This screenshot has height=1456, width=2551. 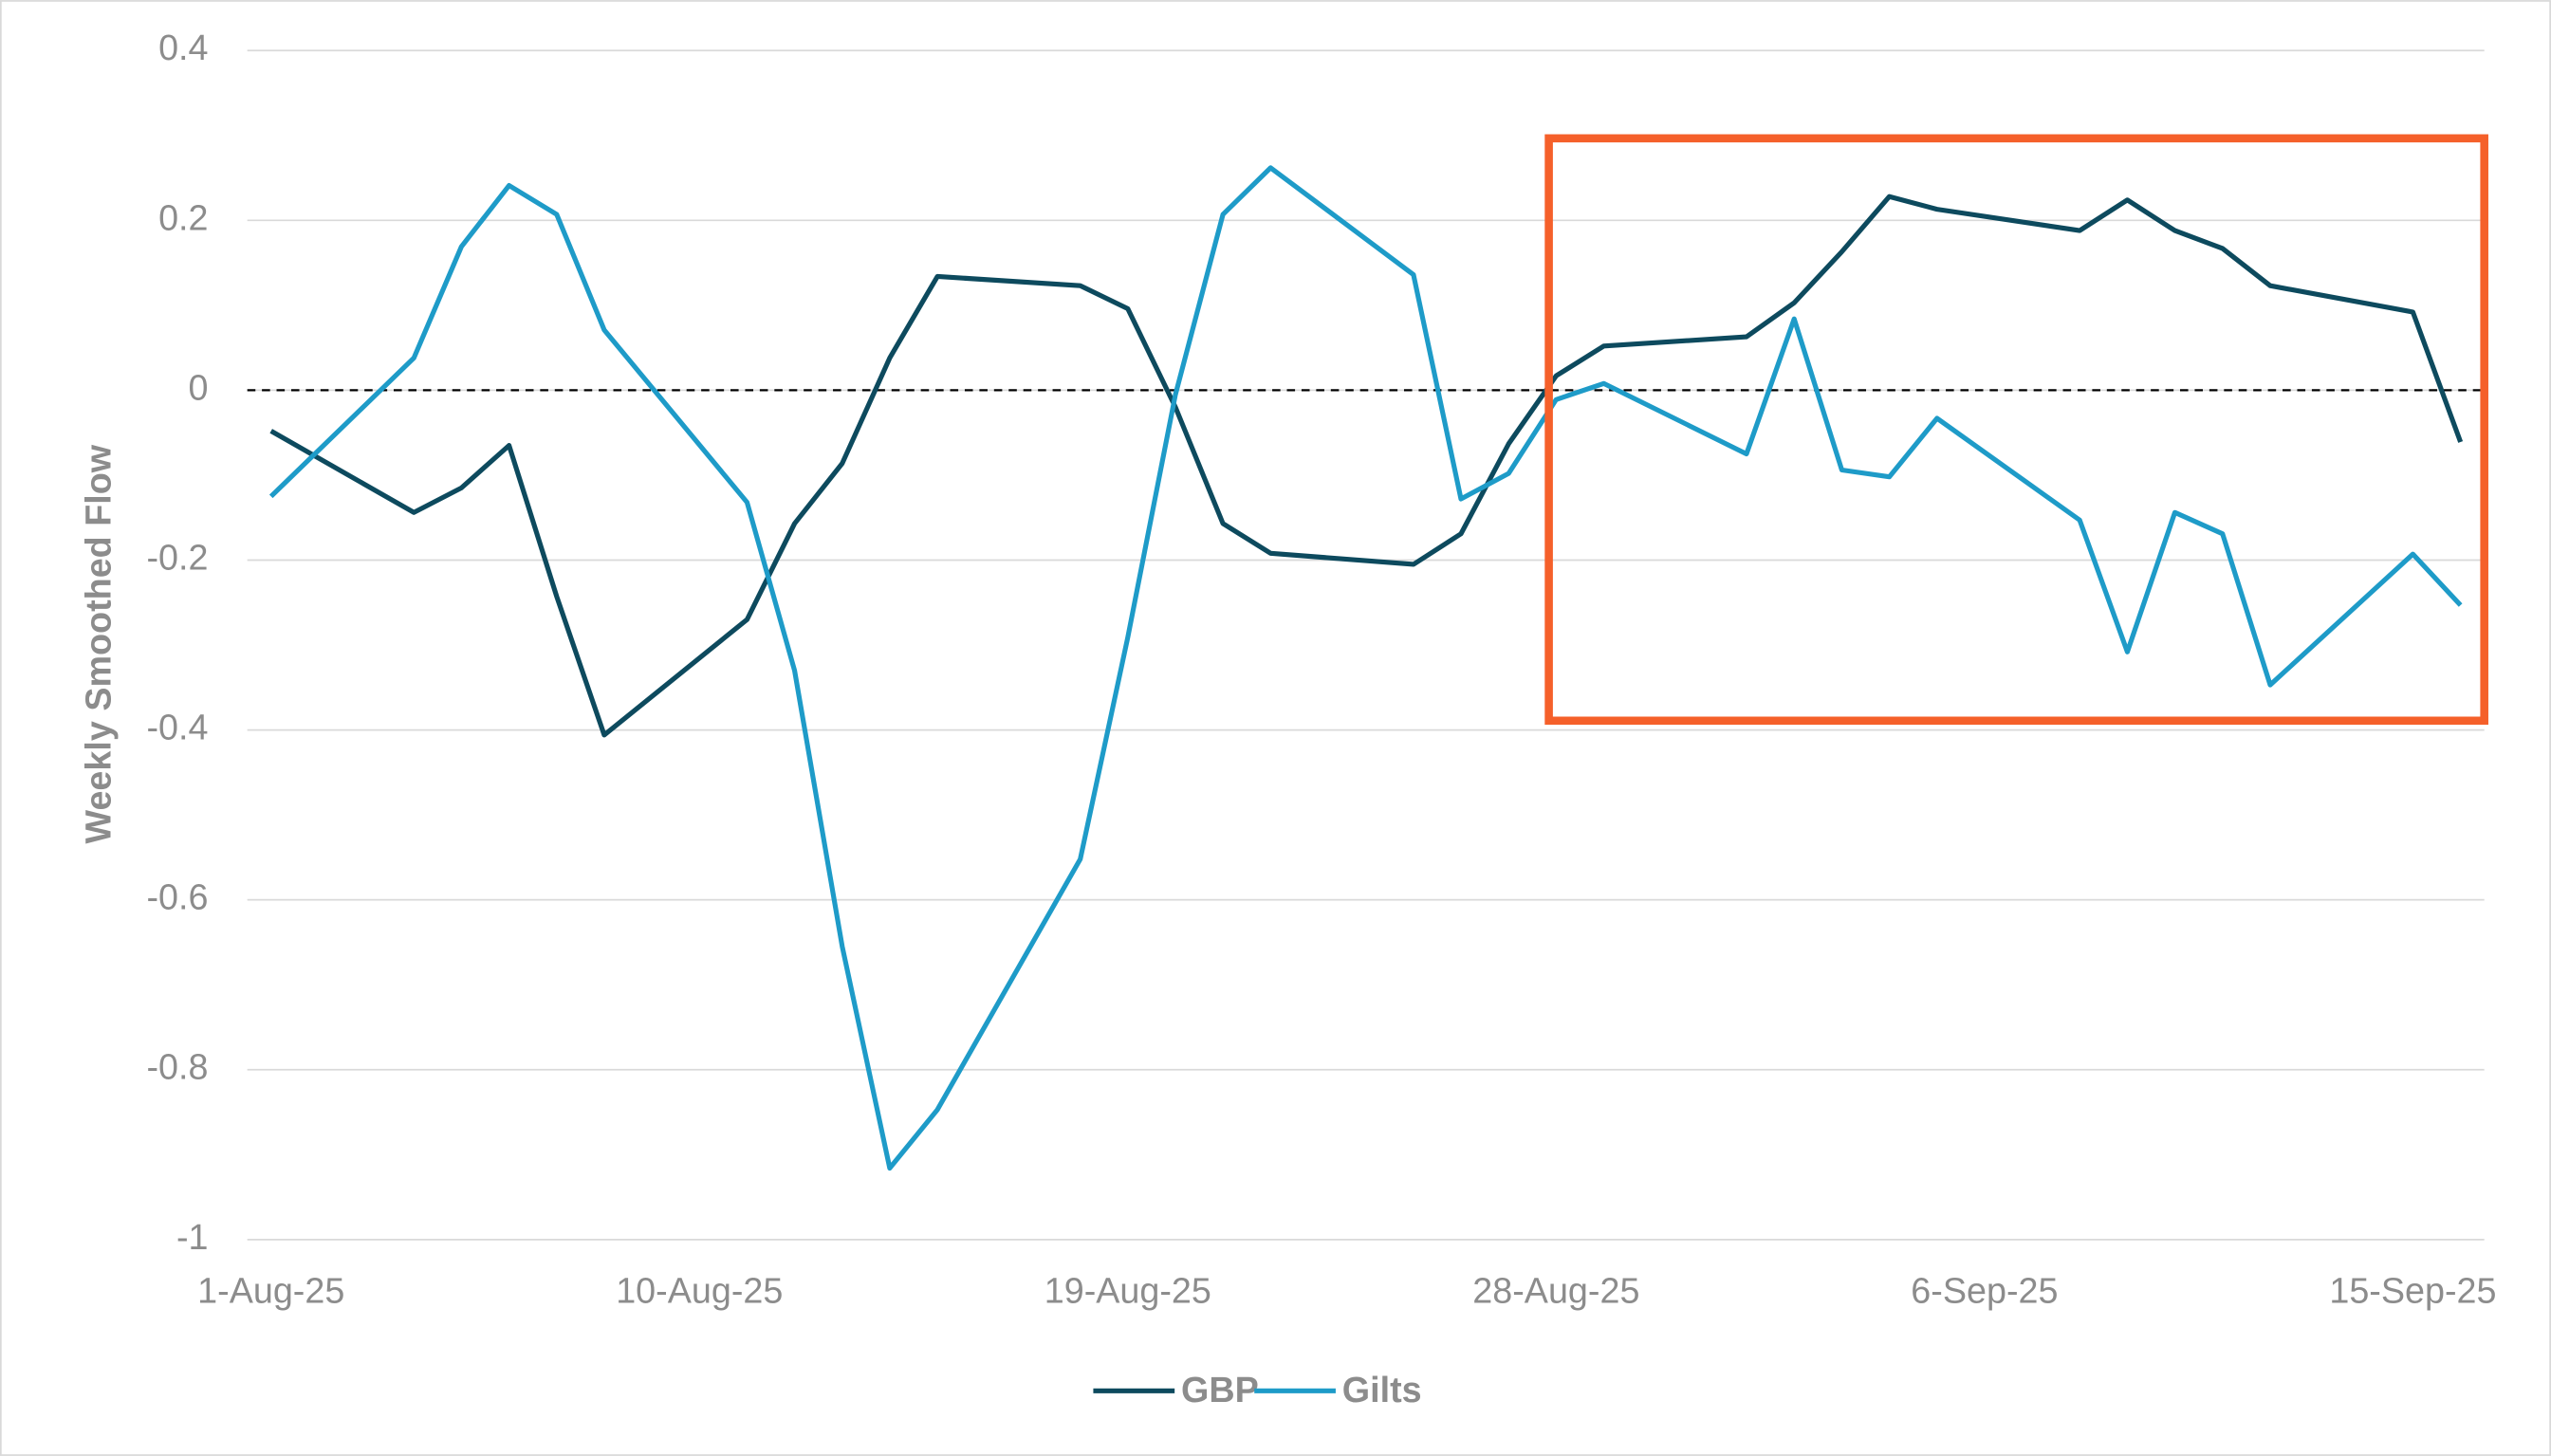 I want to click on y-tick-label: -0.2, so click(x=178, y=557).